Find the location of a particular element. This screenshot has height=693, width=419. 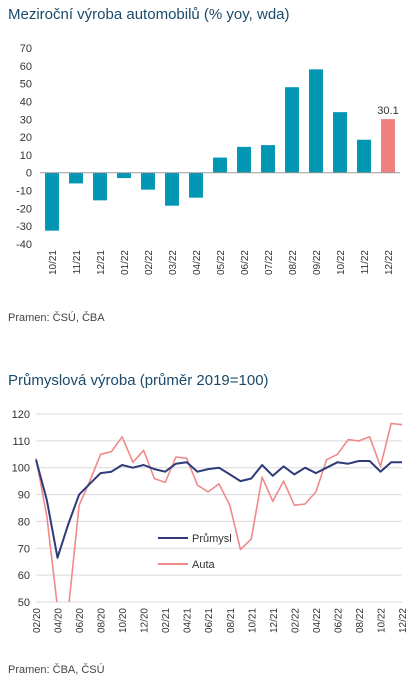

x-tick-label: 07/22 is located at coordinates (269, 262).